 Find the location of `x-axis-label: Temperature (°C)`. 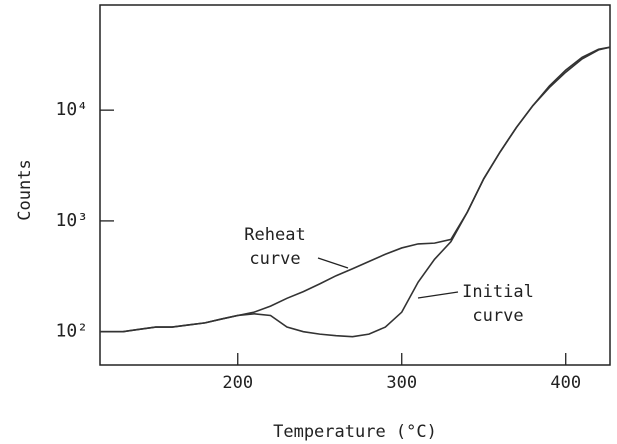

x-axis-label: Temperature (°C) is located at coordinates (355, 432).